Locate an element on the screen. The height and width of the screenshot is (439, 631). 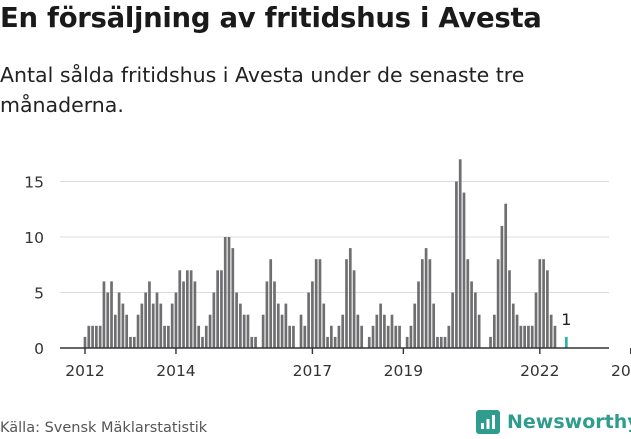
x-tick-label: 2014 is located at coordinates (175, 371).